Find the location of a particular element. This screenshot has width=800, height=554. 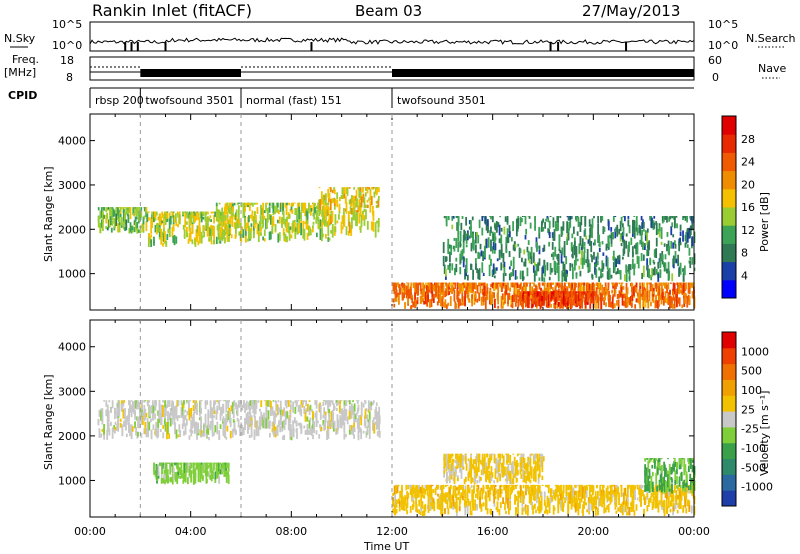

freq-band is located at coordinates (190, 73).